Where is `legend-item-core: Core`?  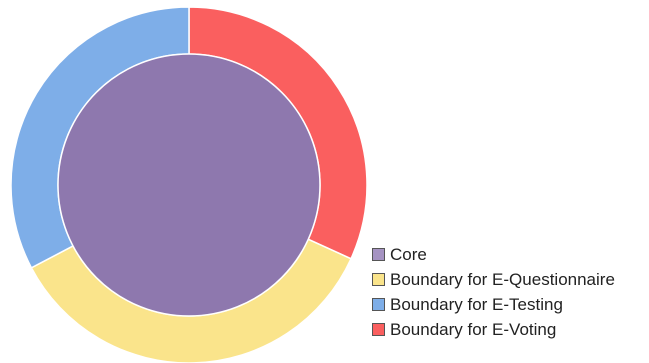 legend-item-core: Core is located at coordinates (493, 254).